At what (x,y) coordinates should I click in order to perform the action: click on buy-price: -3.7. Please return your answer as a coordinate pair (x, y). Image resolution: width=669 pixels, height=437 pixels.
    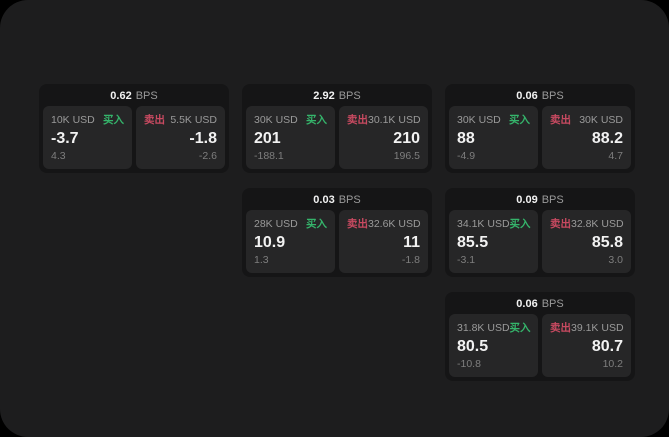
    Looking at the image, I should click on (65, 138).